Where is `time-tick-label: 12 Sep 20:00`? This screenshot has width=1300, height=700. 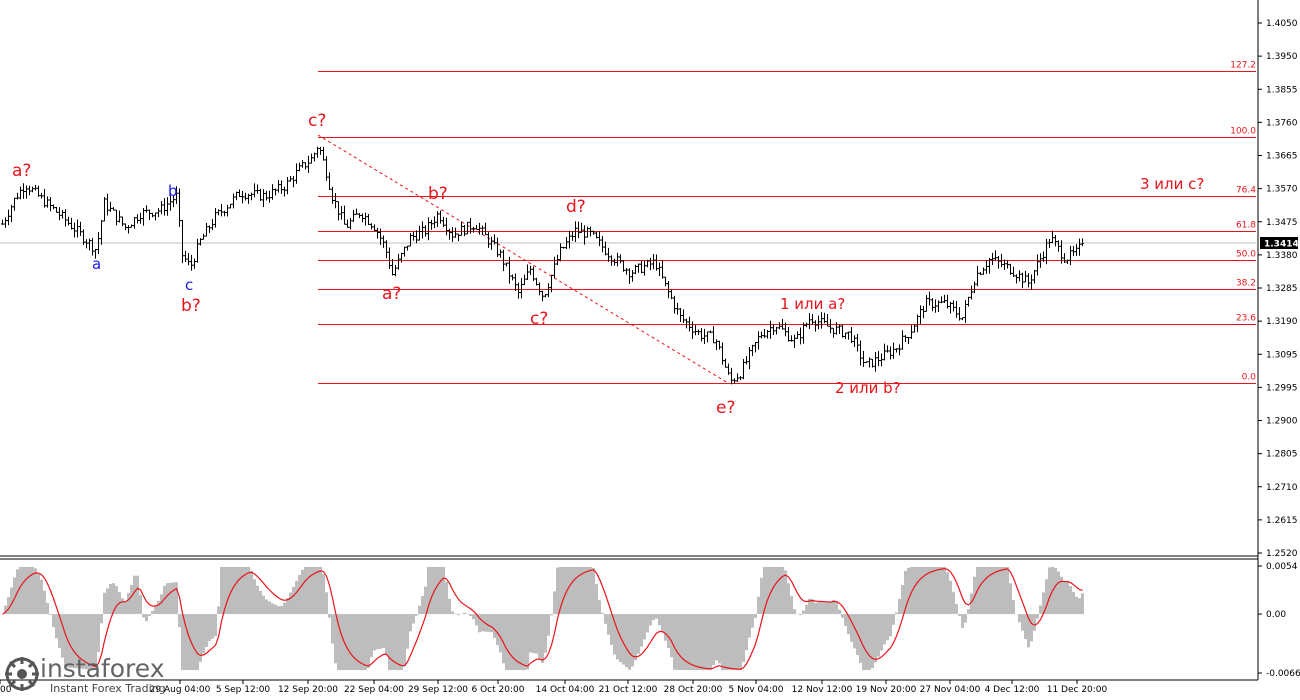
time-tick-label: 12 Sep 20:00 is located at coordinates (308, 690).